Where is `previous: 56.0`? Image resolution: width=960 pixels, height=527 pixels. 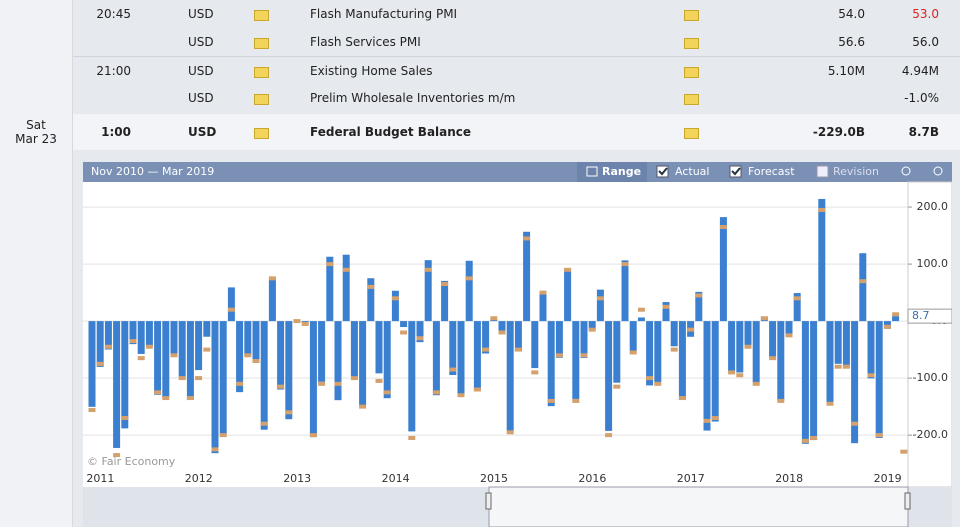 previous: 56.0 is located at coordinates (925, 42).